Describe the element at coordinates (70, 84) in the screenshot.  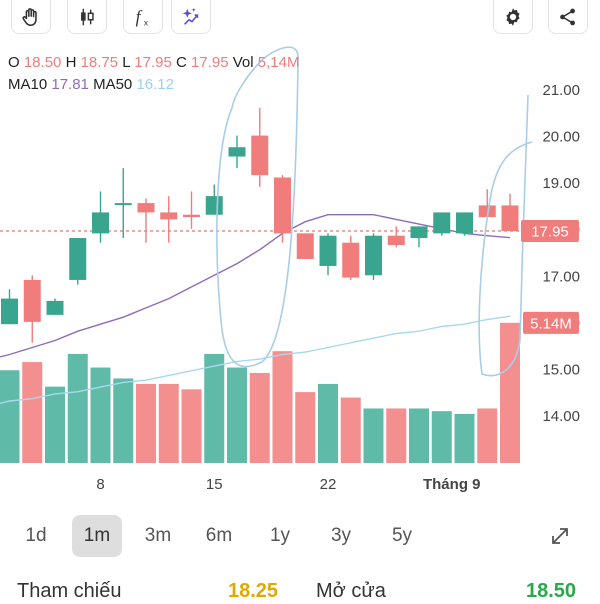
I see `ma10-value: 17.81` at that location.